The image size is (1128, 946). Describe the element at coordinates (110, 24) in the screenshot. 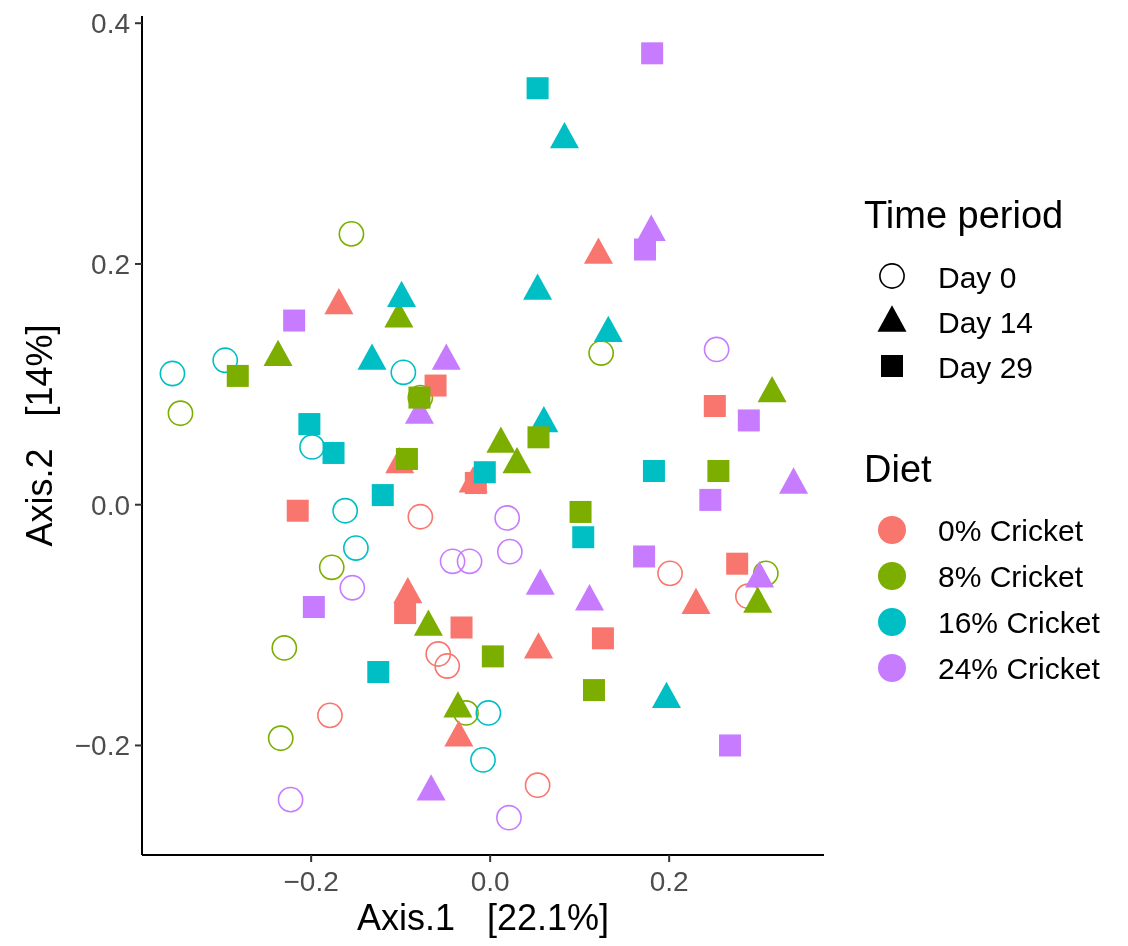

I see `y-tick-label: 0.4` at that location.